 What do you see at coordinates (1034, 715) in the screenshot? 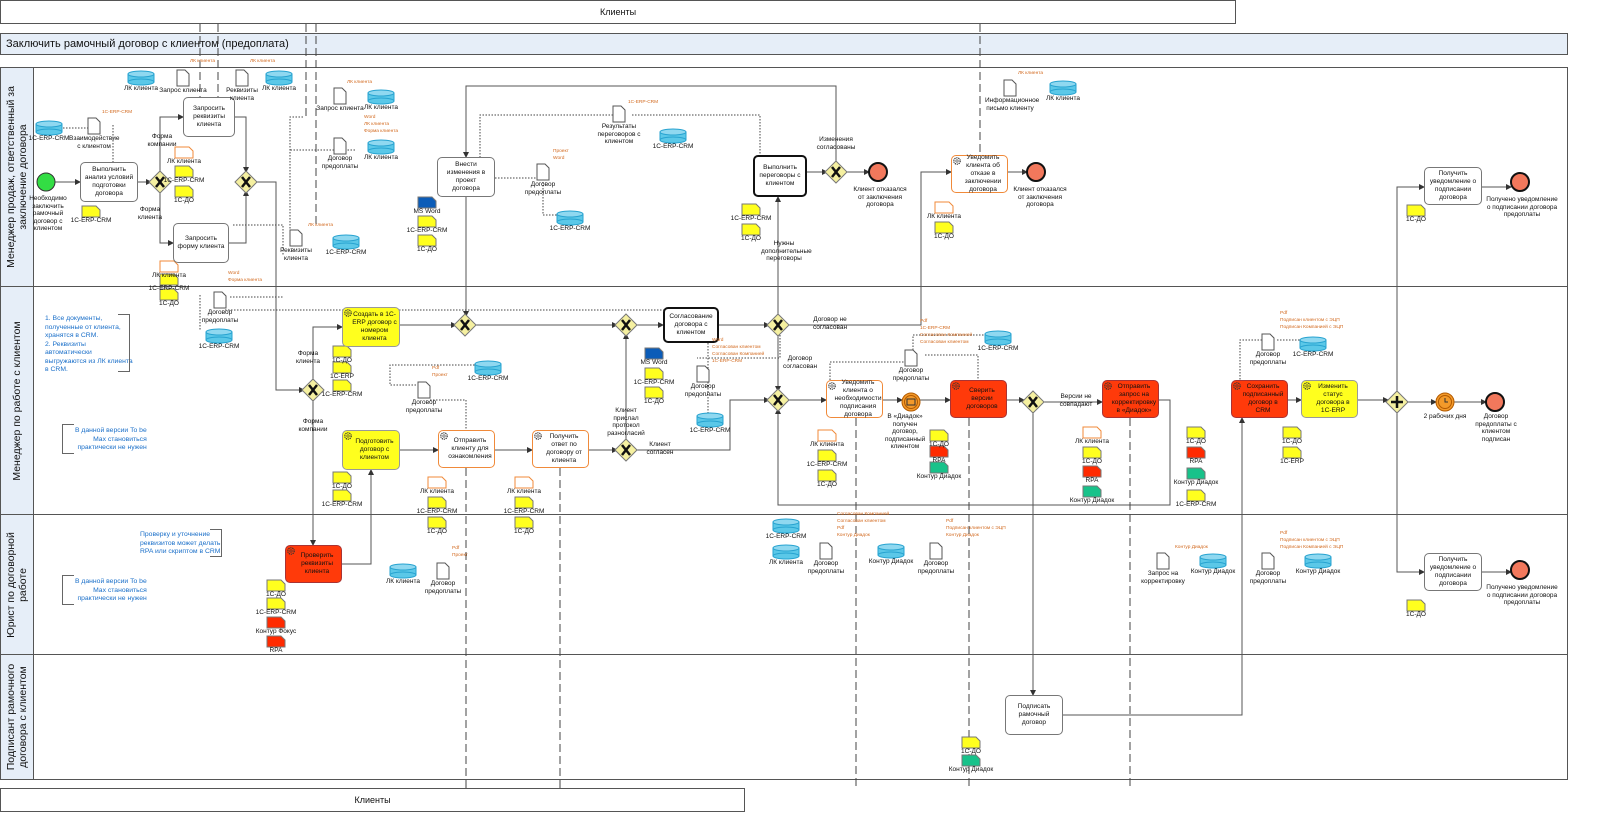
I see `task-20: Подписать рамочный договор` at bounding box center [1034, 715].